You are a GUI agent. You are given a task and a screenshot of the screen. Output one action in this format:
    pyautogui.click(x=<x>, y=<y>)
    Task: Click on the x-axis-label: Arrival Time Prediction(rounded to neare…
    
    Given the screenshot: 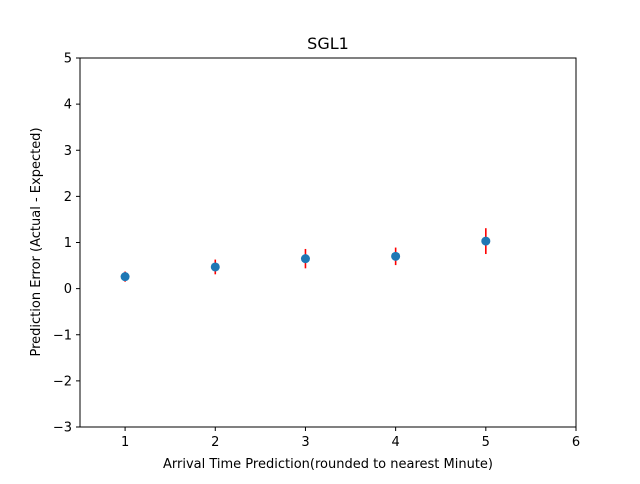 What is the action you would take?
    pyautogui.click(x=328, y=464)
    